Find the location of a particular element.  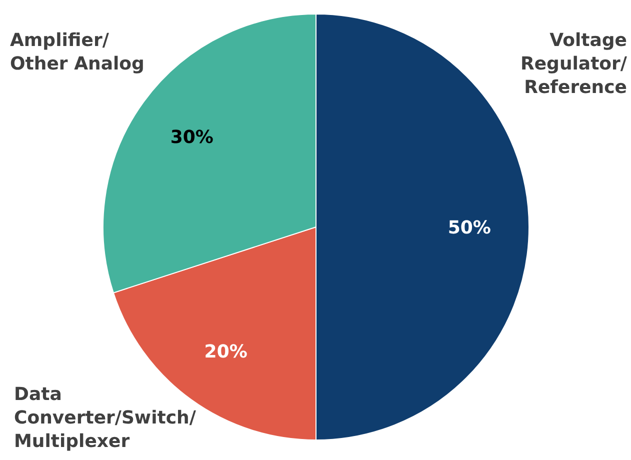

slice-label: Data Converter/Switch/ Multiplexer is located at coordinates (105, 418).